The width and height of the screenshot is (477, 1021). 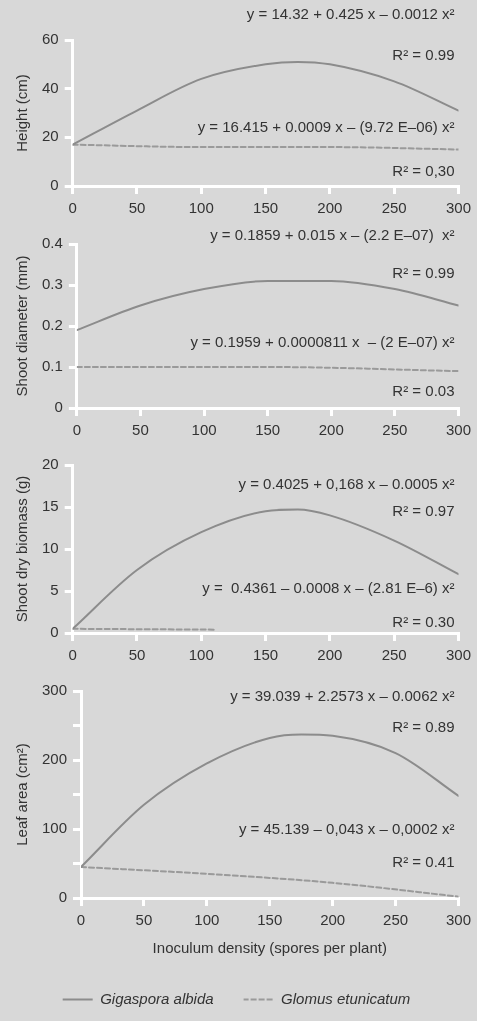 I want to click on legend-label: Glomus etunicatum, so click(x=346, y=998).